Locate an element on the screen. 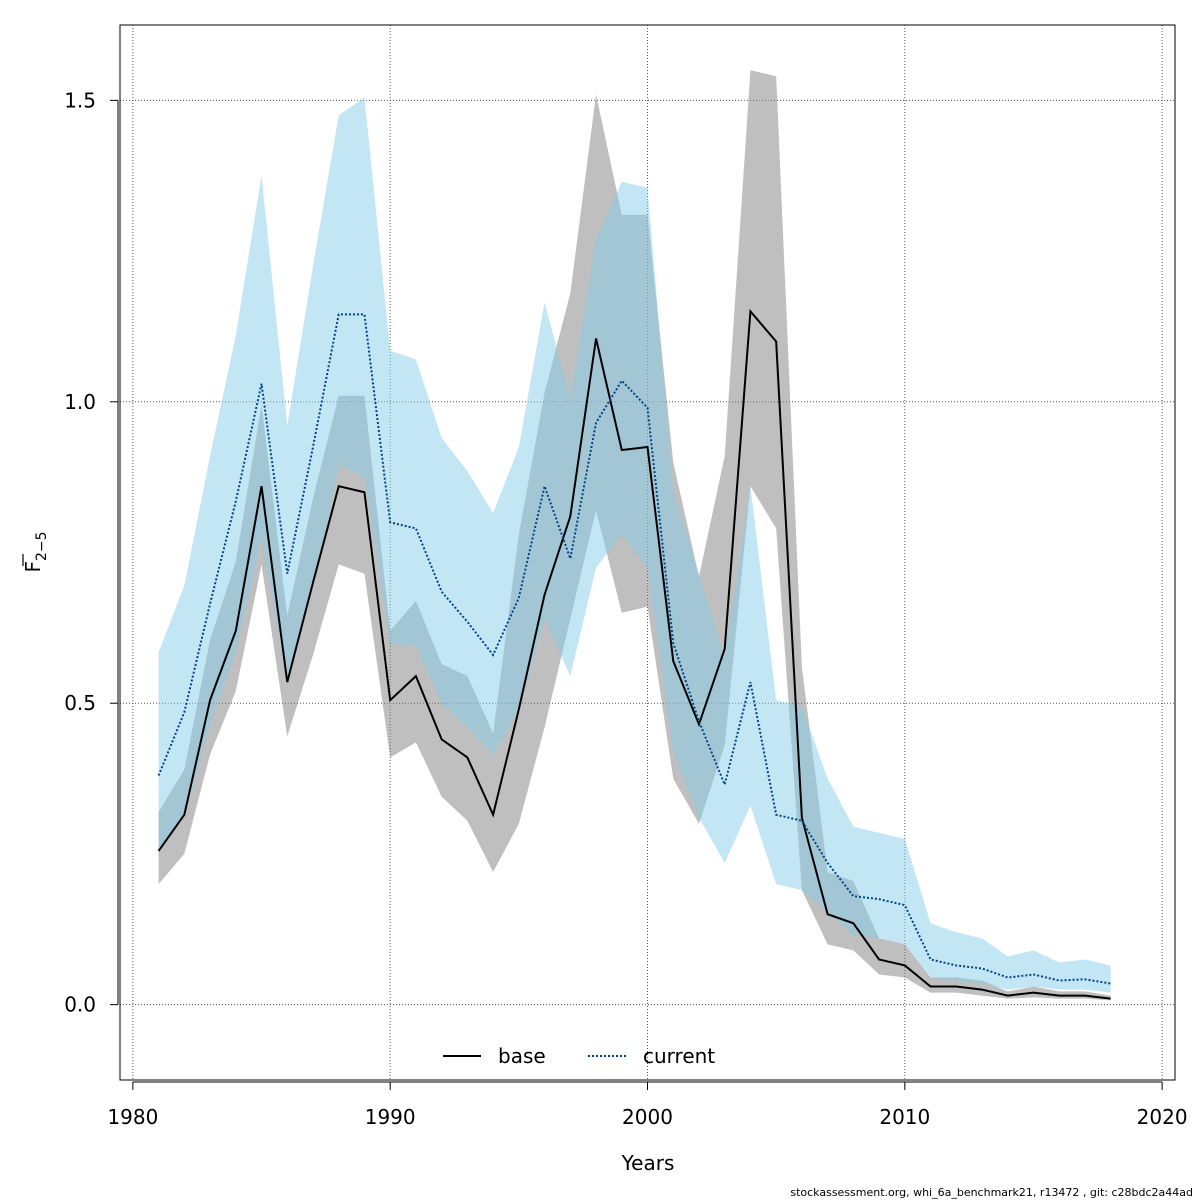 This screenshot has width=1200, height=1200. y-axis-title: F2−5 is located at coordinates (35, 551).